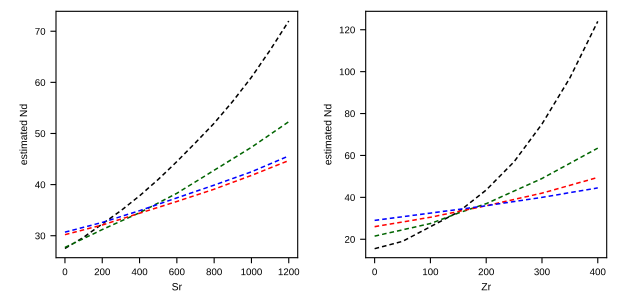 This screenshot has width=638, height=294. What do you see at coordinates (347, 30) in the screenshot?
I see `y-tick-label: 120` at bounding box center [347, 30].